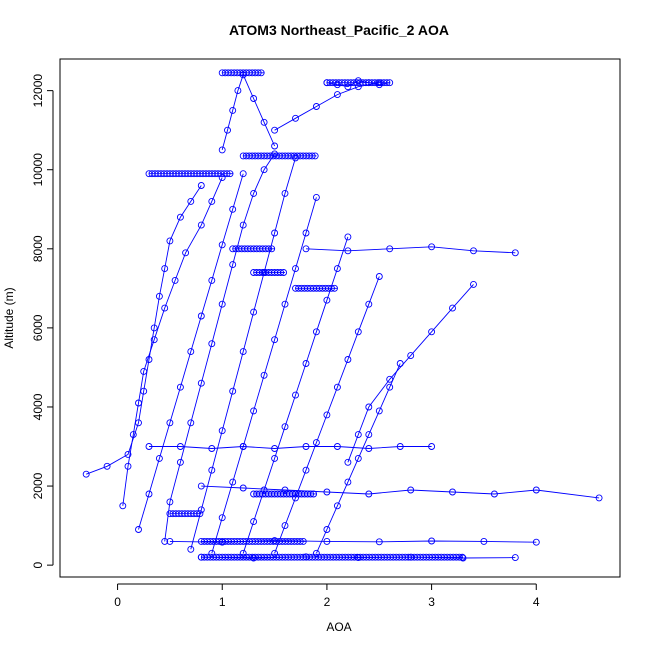 This screenshot has width=650, height=650. I want to click on x-tick-label: 4, so click(536, 602).